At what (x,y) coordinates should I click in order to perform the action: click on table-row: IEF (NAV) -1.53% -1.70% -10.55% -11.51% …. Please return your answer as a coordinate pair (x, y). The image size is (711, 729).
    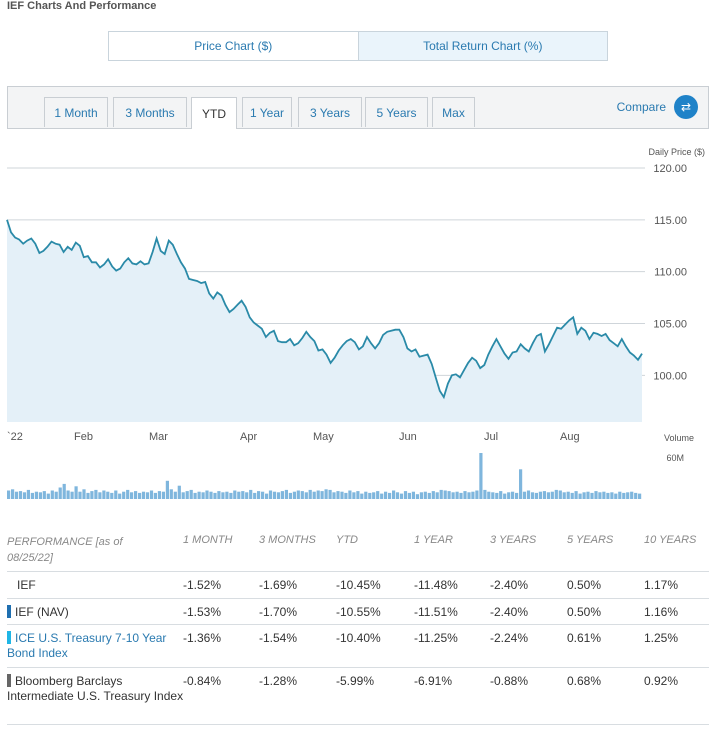
    Looking at the image, I should click on (358, 612).